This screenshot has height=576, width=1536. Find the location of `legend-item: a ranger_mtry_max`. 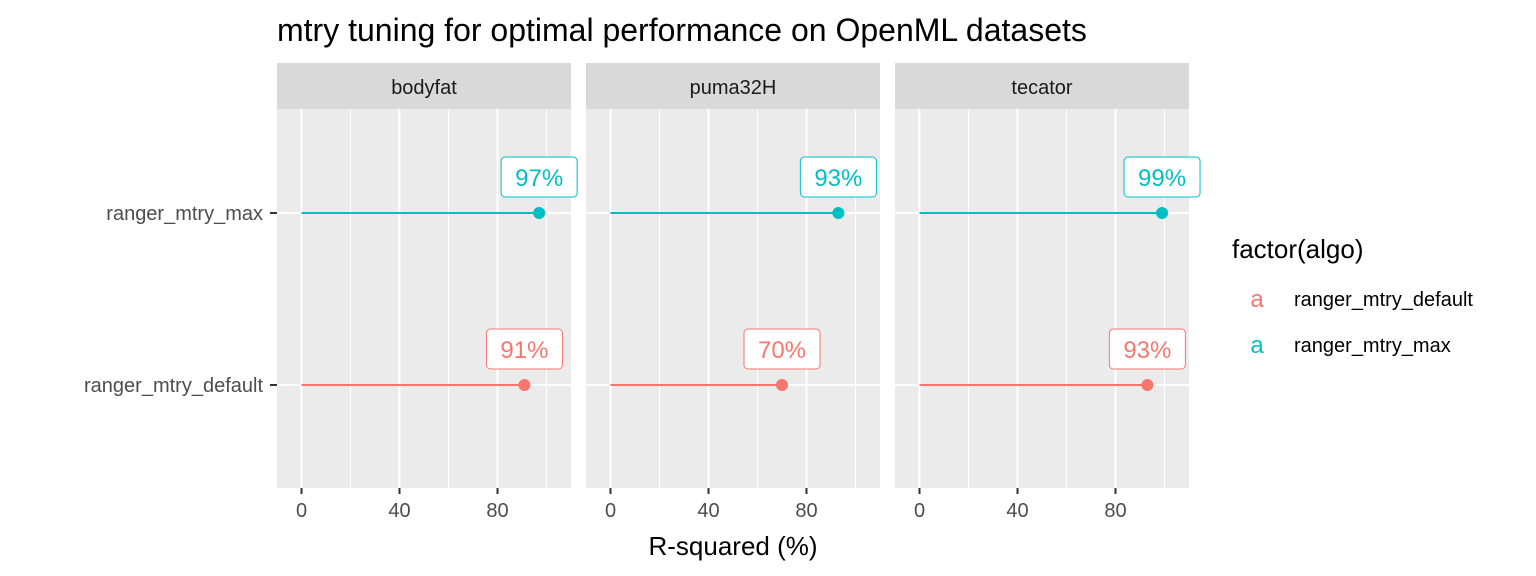

legend-item: a ranger_mtry_max is located at coordinates (1350, 345).